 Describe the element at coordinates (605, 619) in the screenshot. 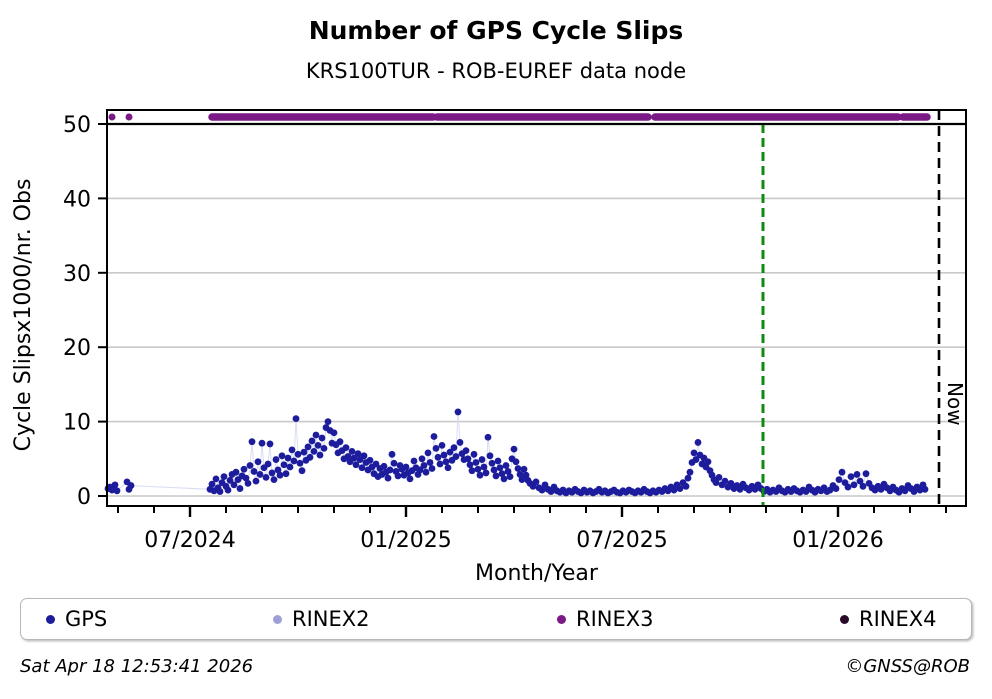

I see `legend-item-rinex3: RINEX3` at that location.